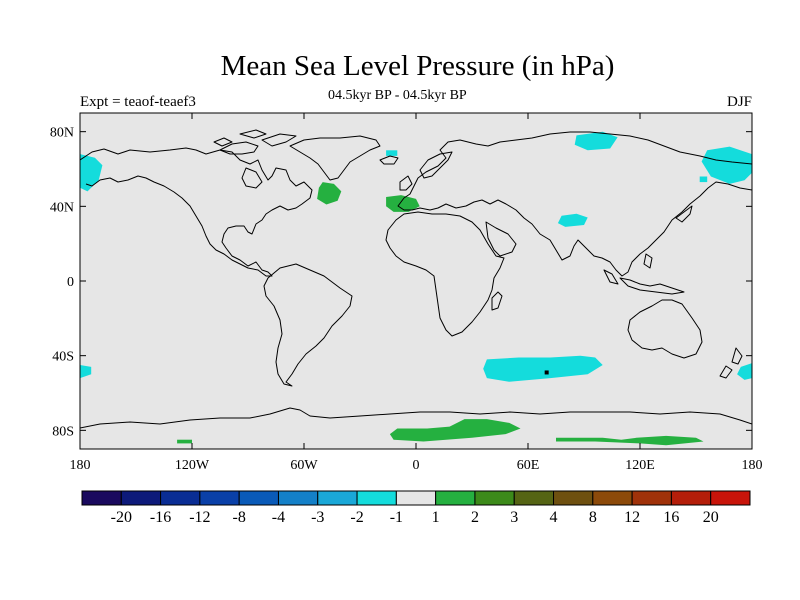 The width and height of the screenshot is (800, 600). Describe the element at coordinates (252, 178) in the screenshot. I see `coastline-hudson-bay` at that location.